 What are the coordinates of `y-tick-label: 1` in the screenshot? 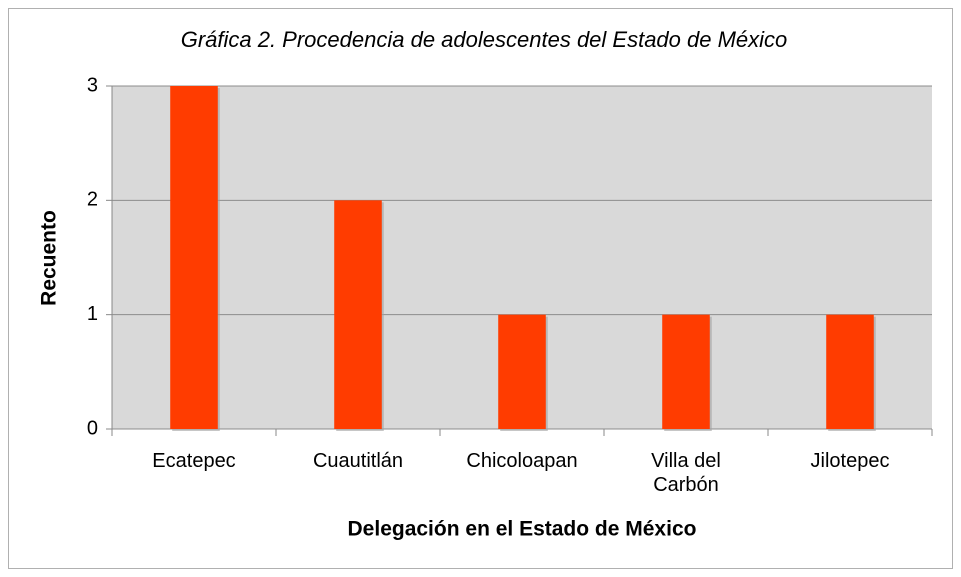 It's located at (92, 314).